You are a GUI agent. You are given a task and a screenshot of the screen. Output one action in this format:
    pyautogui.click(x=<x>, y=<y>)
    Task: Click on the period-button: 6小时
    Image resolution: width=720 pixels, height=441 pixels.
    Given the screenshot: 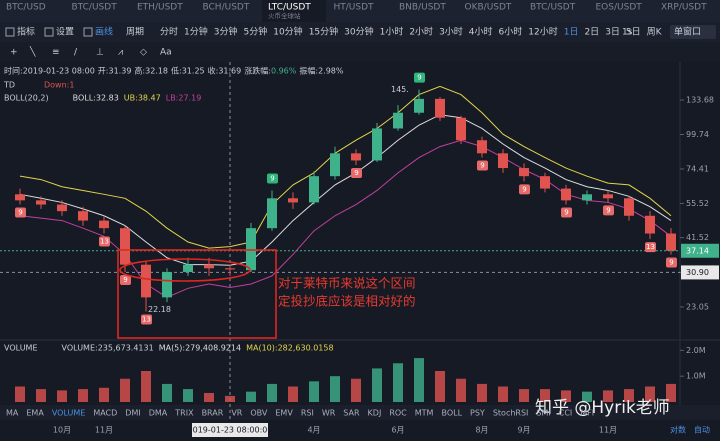 What is the action you would take?
    pyautogui.click(x=511, y=32)
    